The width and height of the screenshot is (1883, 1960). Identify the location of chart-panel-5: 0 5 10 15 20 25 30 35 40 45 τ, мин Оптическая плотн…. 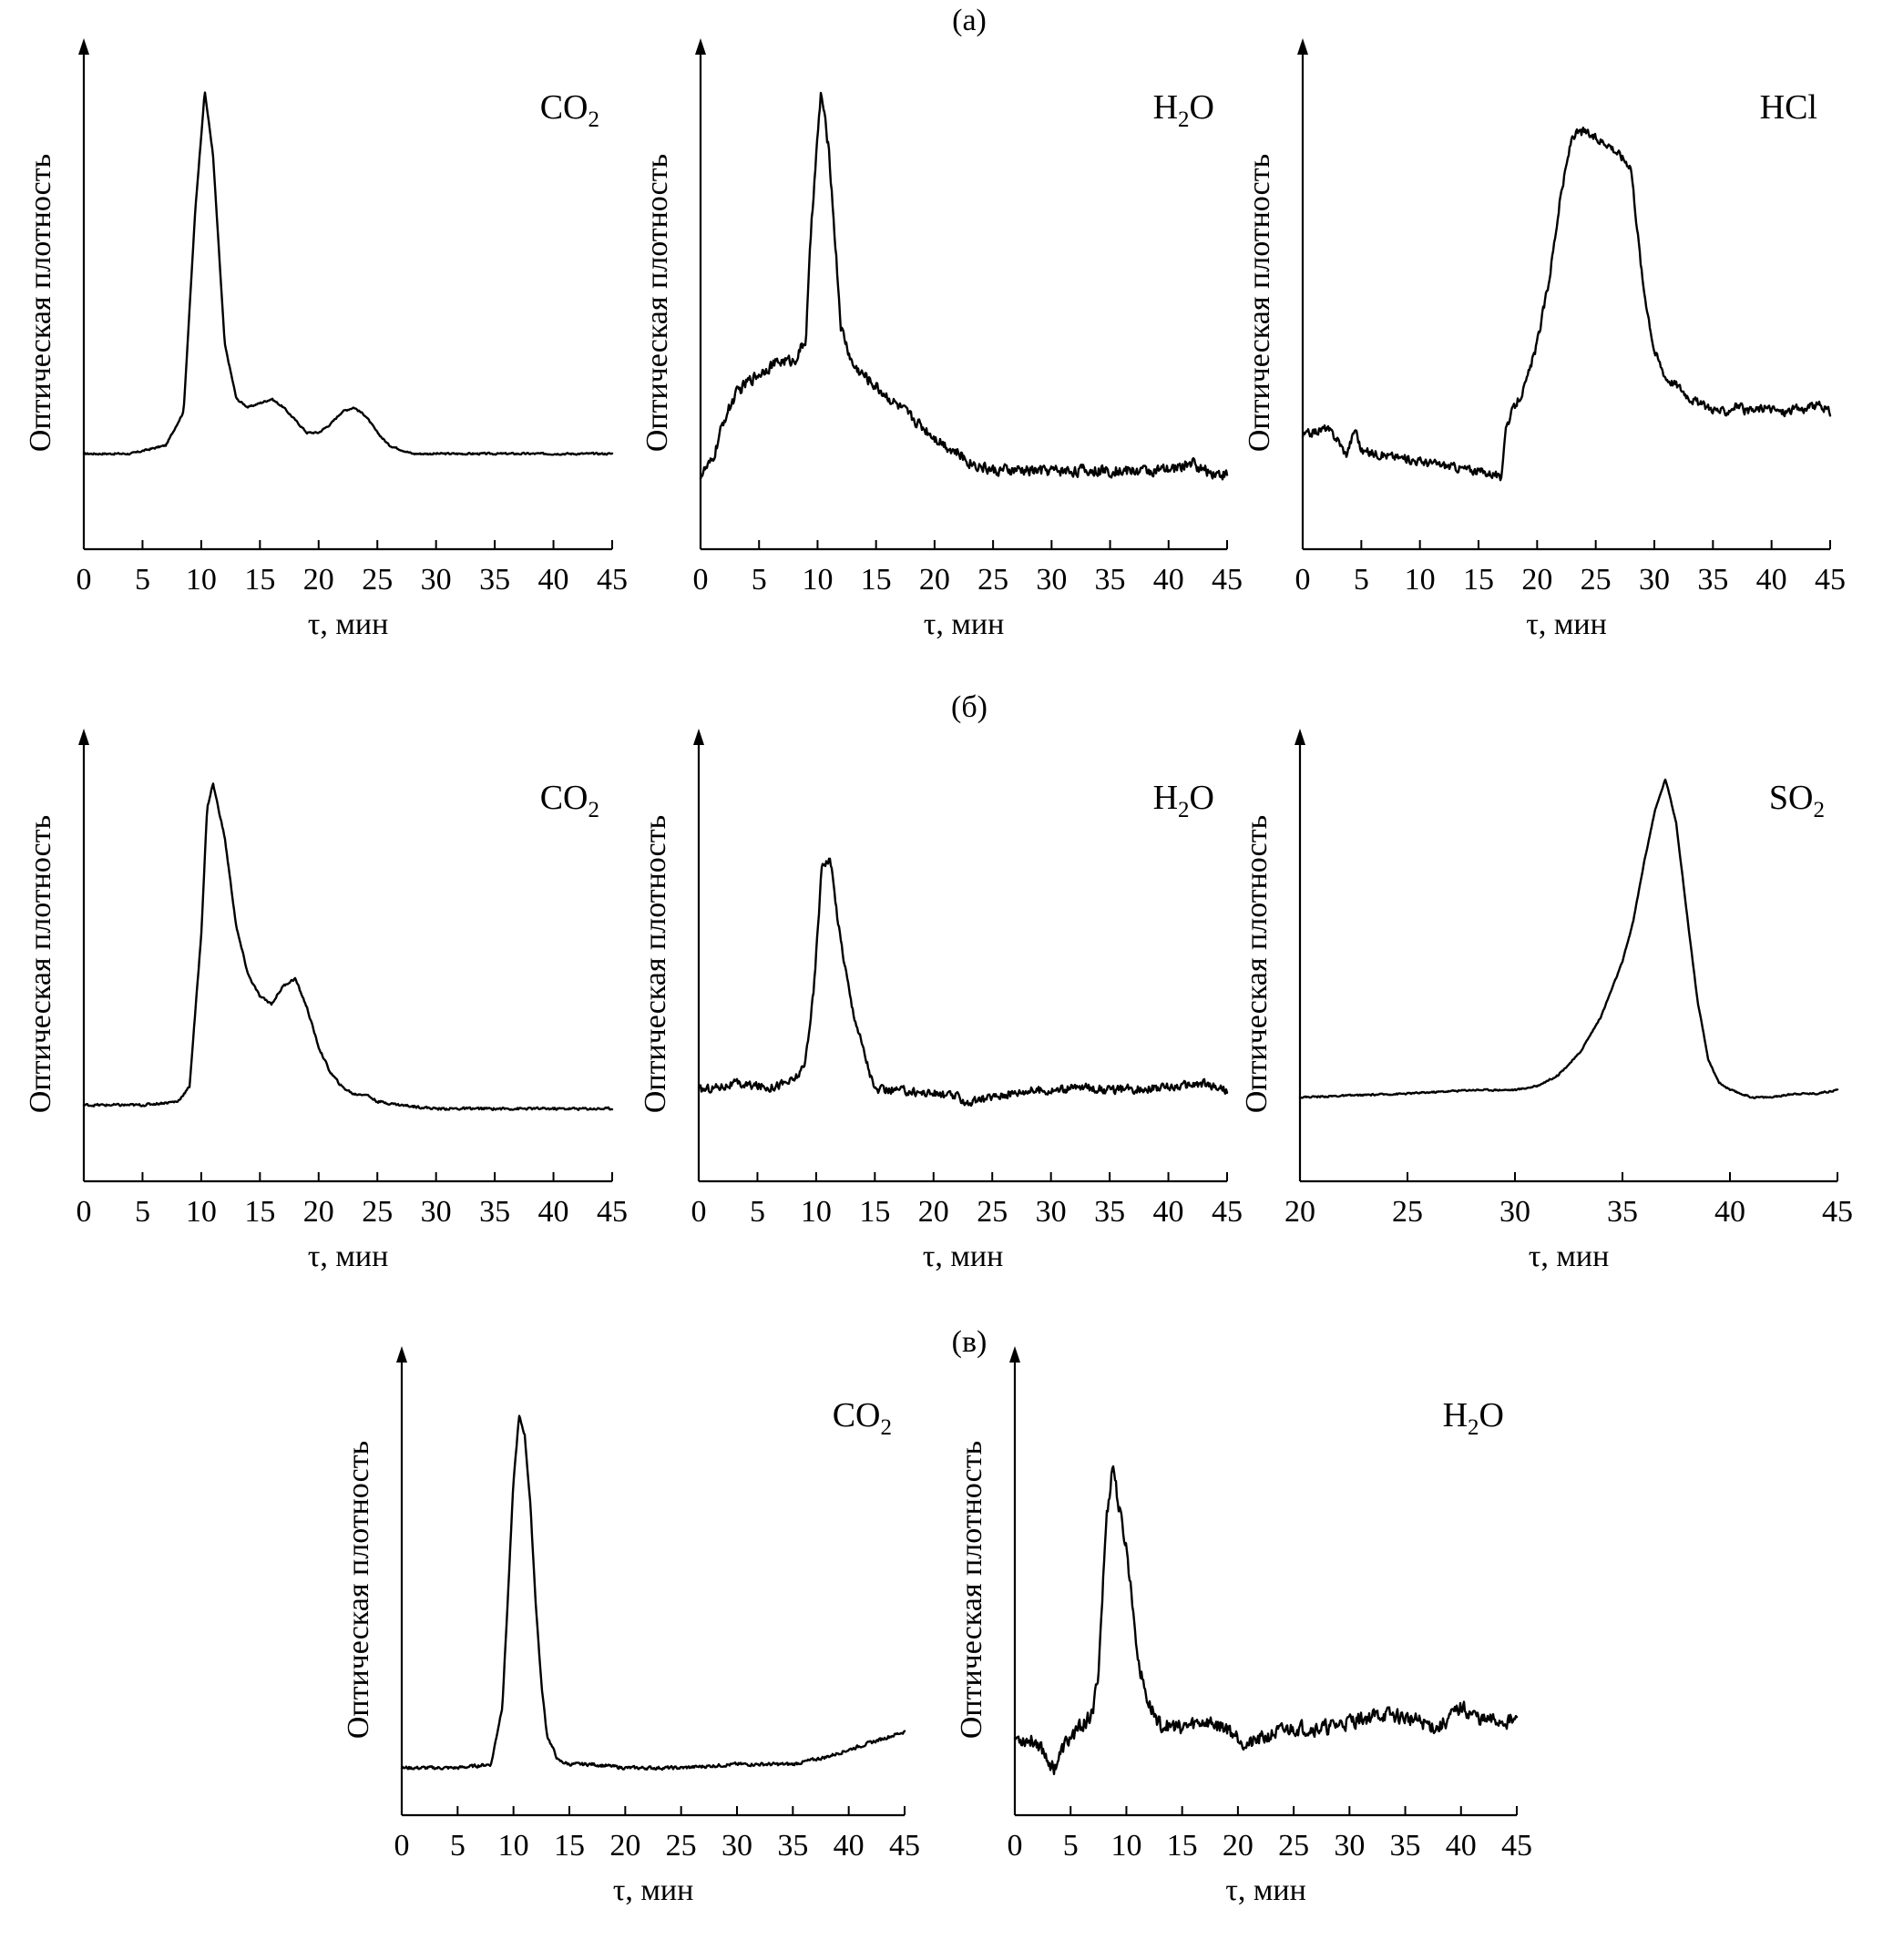
(941, 1001).